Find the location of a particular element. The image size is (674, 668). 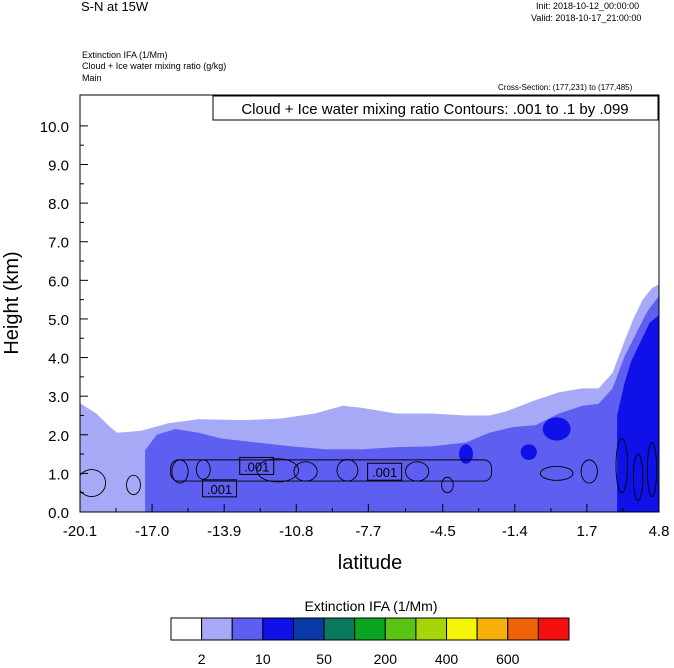

cross-section-label: Cross-Section: (177,231) to (177,485) is located at coordinates (565, 87).